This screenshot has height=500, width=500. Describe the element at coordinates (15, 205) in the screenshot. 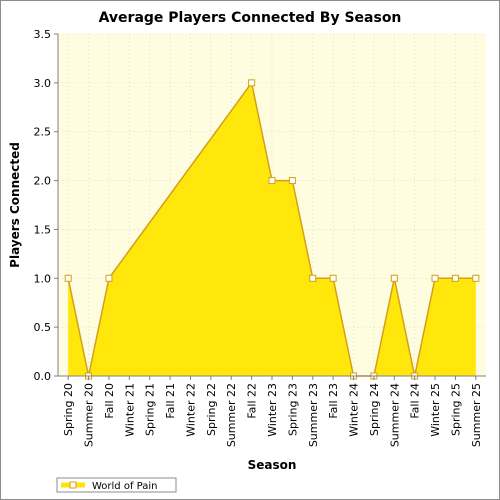

I see `y-axis-title: Players Connected` at that location.